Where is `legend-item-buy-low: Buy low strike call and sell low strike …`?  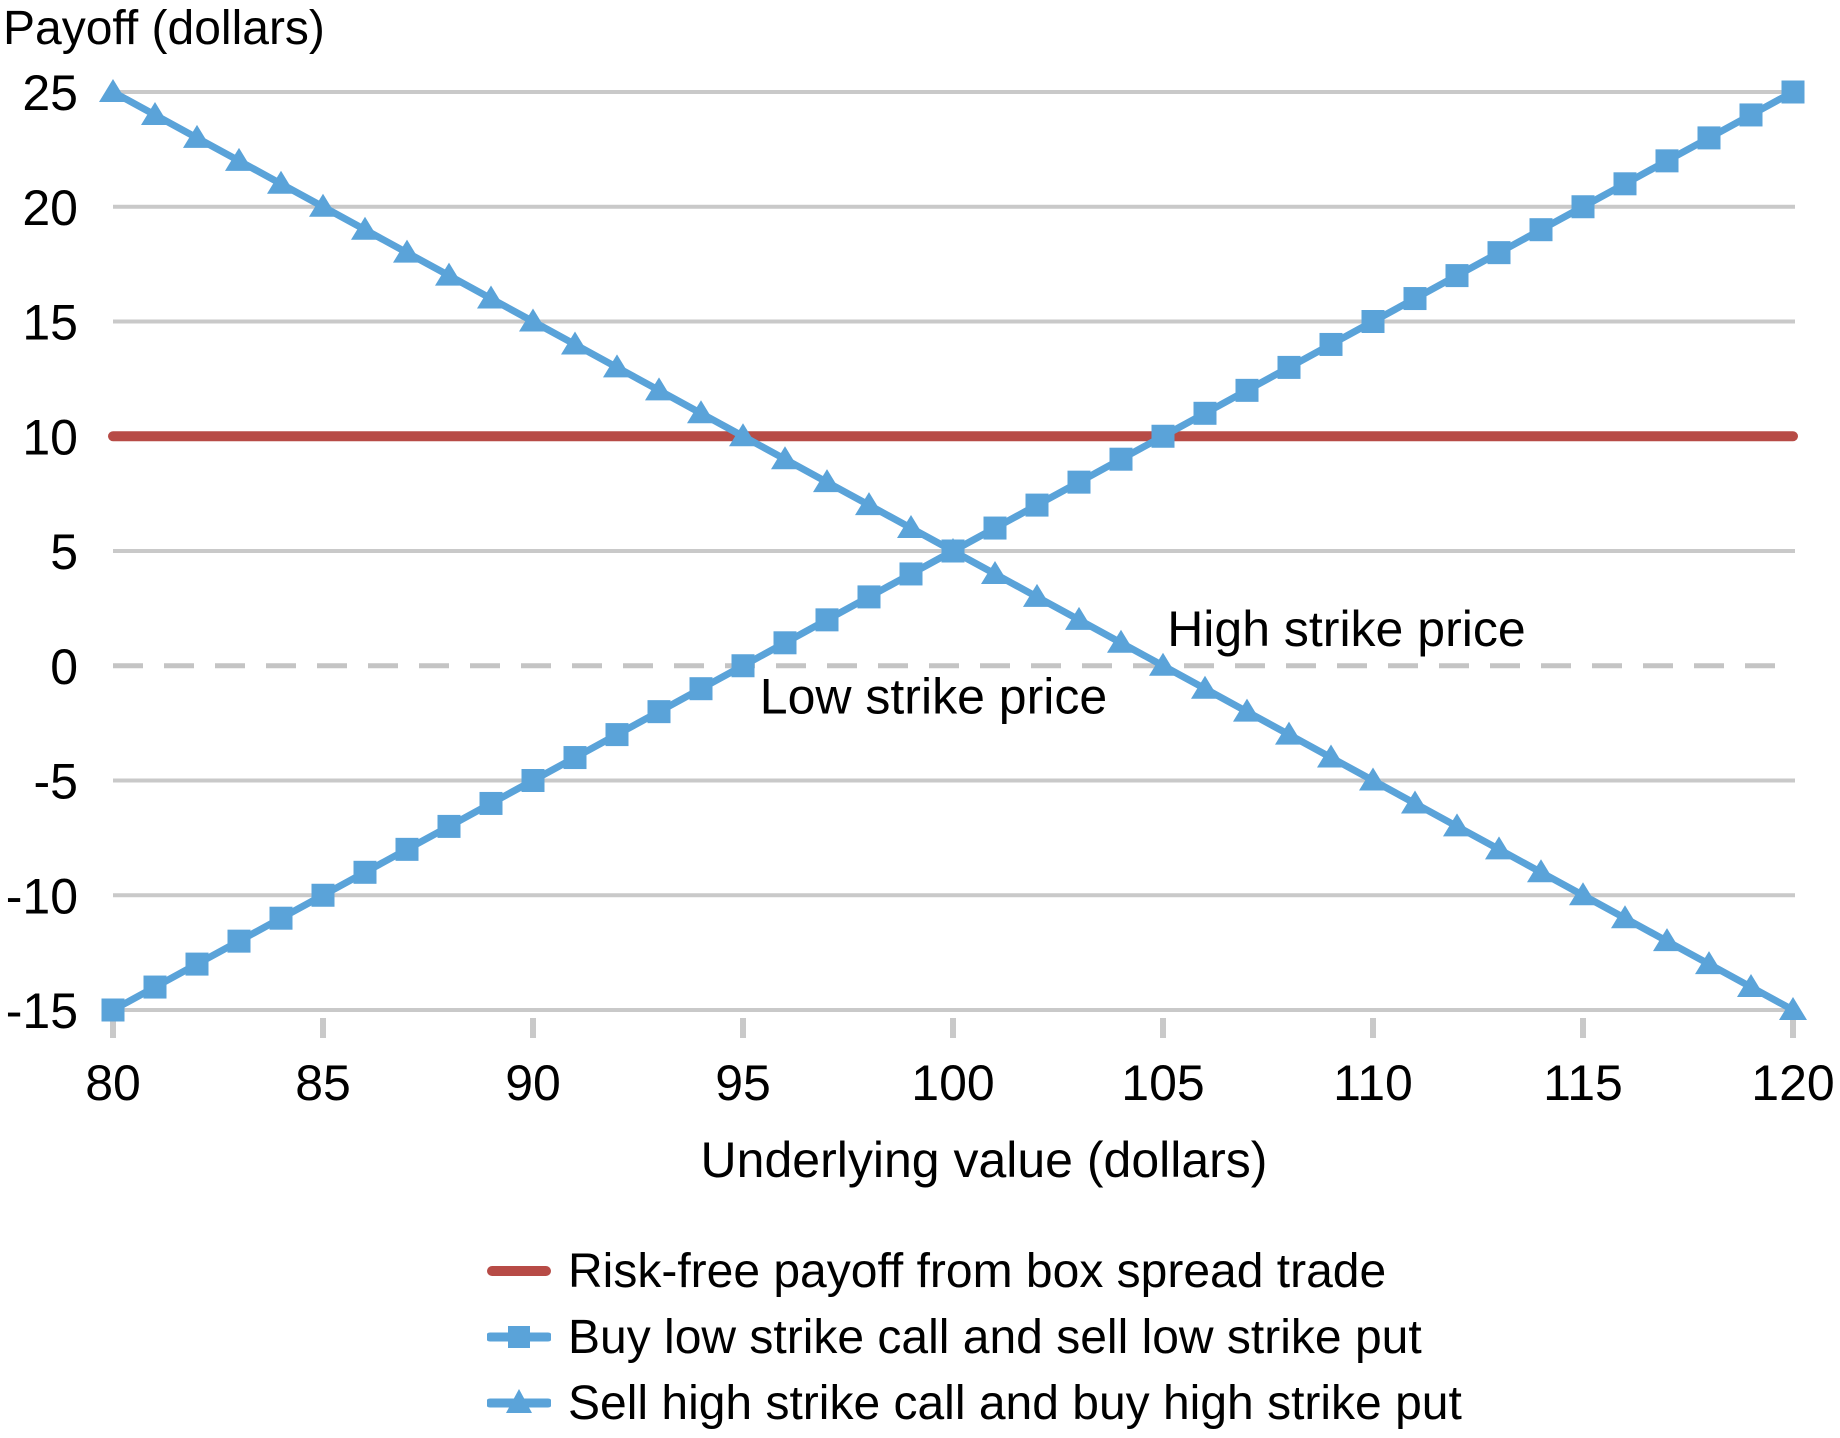
legend-item-buy-low: Buy low strike call and sell low strike … is located at coordinates (974, 1337).